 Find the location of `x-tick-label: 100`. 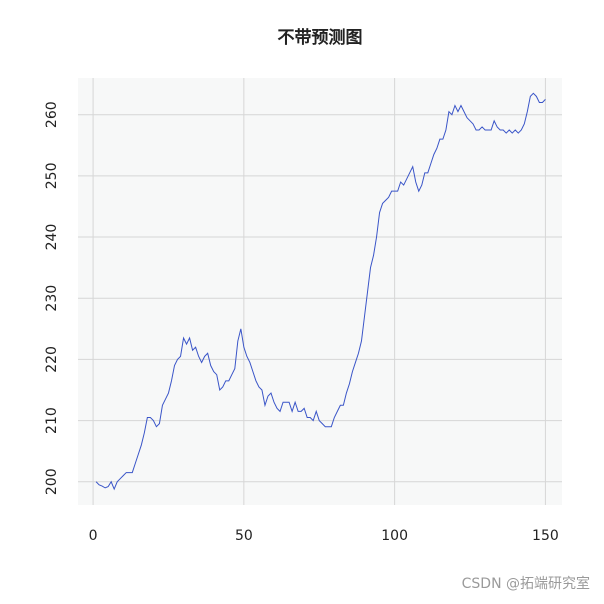

x-tick-label: 100 is located at coordinates (394, 536).